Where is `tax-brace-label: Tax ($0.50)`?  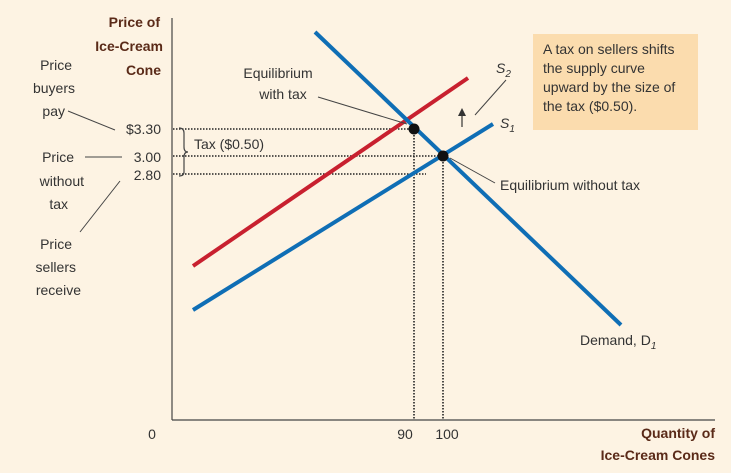
tax-brace-label: Tax ($0.50) is located at coordinates (229, 144).